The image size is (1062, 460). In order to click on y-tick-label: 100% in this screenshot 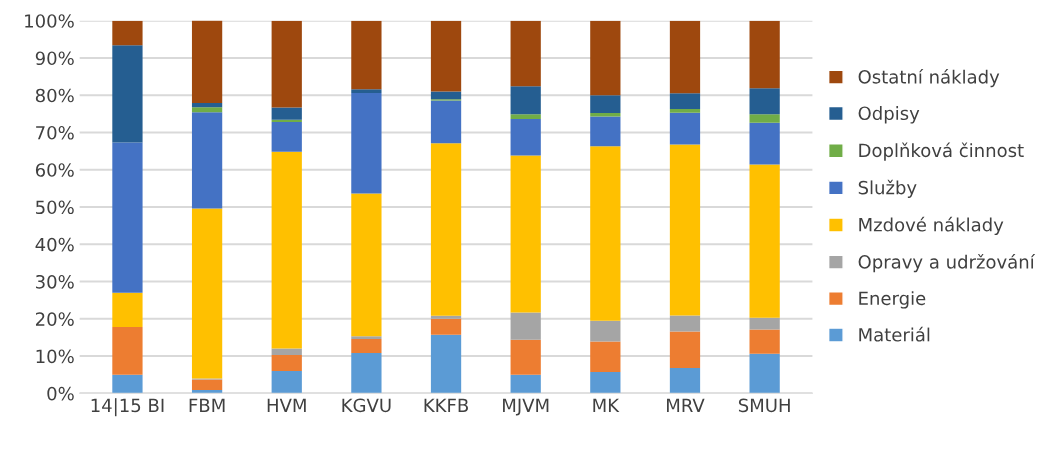, I will do `click(49, 21)`.